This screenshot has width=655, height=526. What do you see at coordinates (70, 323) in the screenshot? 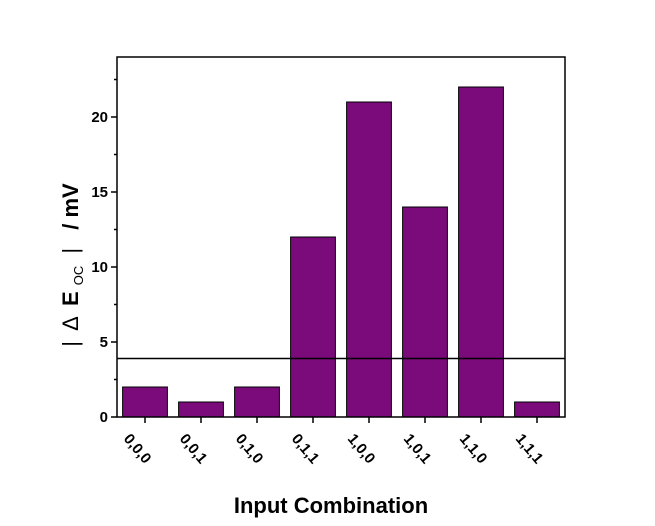
I see `y-title-delta: Δ` at bounding box center [70, 323].